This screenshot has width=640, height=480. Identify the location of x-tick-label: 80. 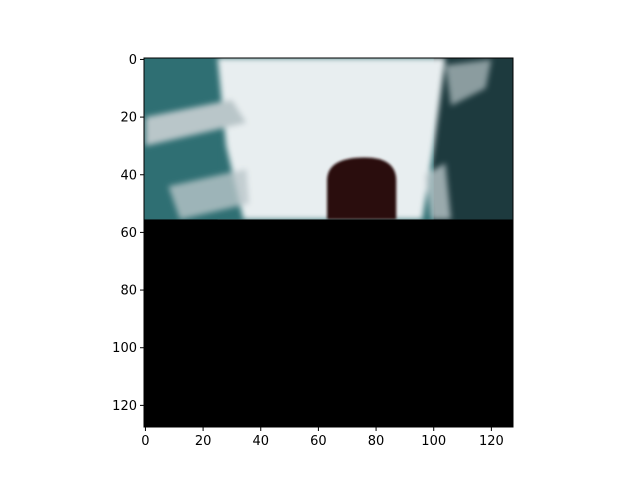
(376, 441).